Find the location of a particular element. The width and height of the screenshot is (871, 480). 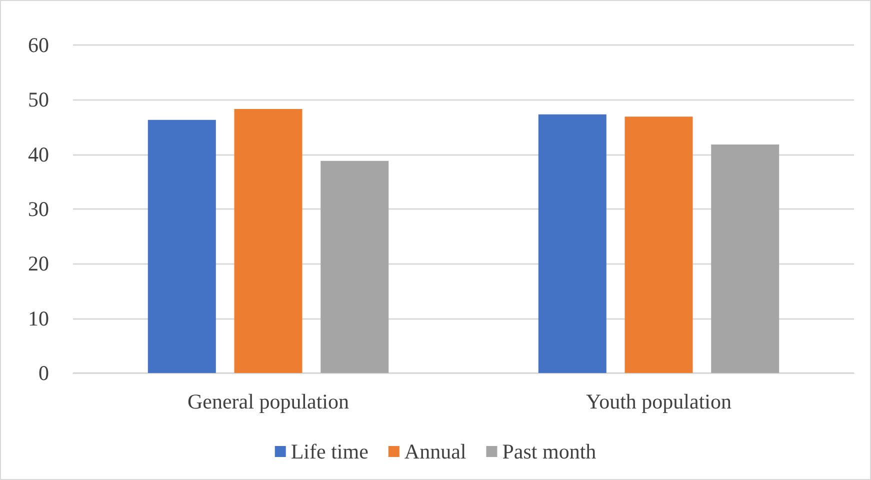

x-tick-label: General population is located at coordinates (268, 402).